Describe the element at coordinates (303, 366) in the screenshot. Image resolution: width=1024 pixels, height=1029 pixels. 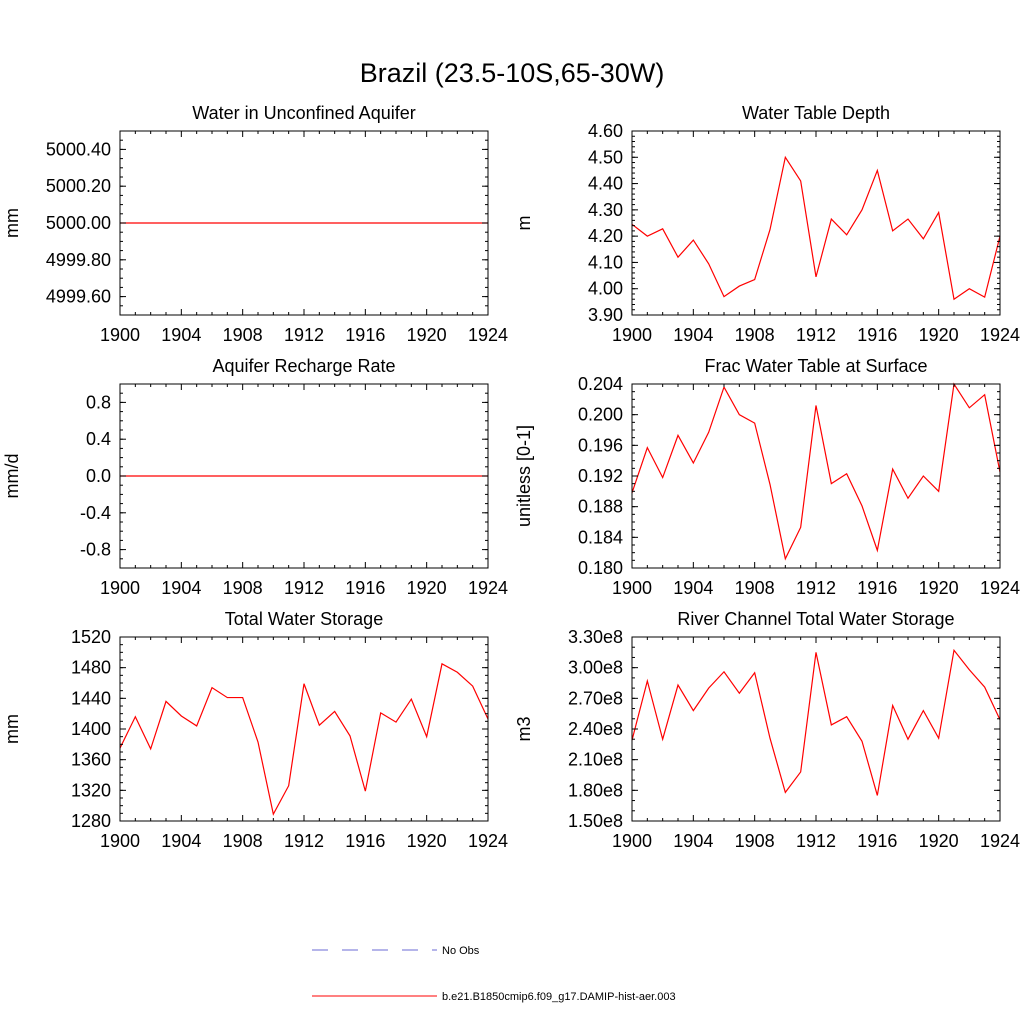
I see `panel-title: Aquifer Recharge Rate` at that location.